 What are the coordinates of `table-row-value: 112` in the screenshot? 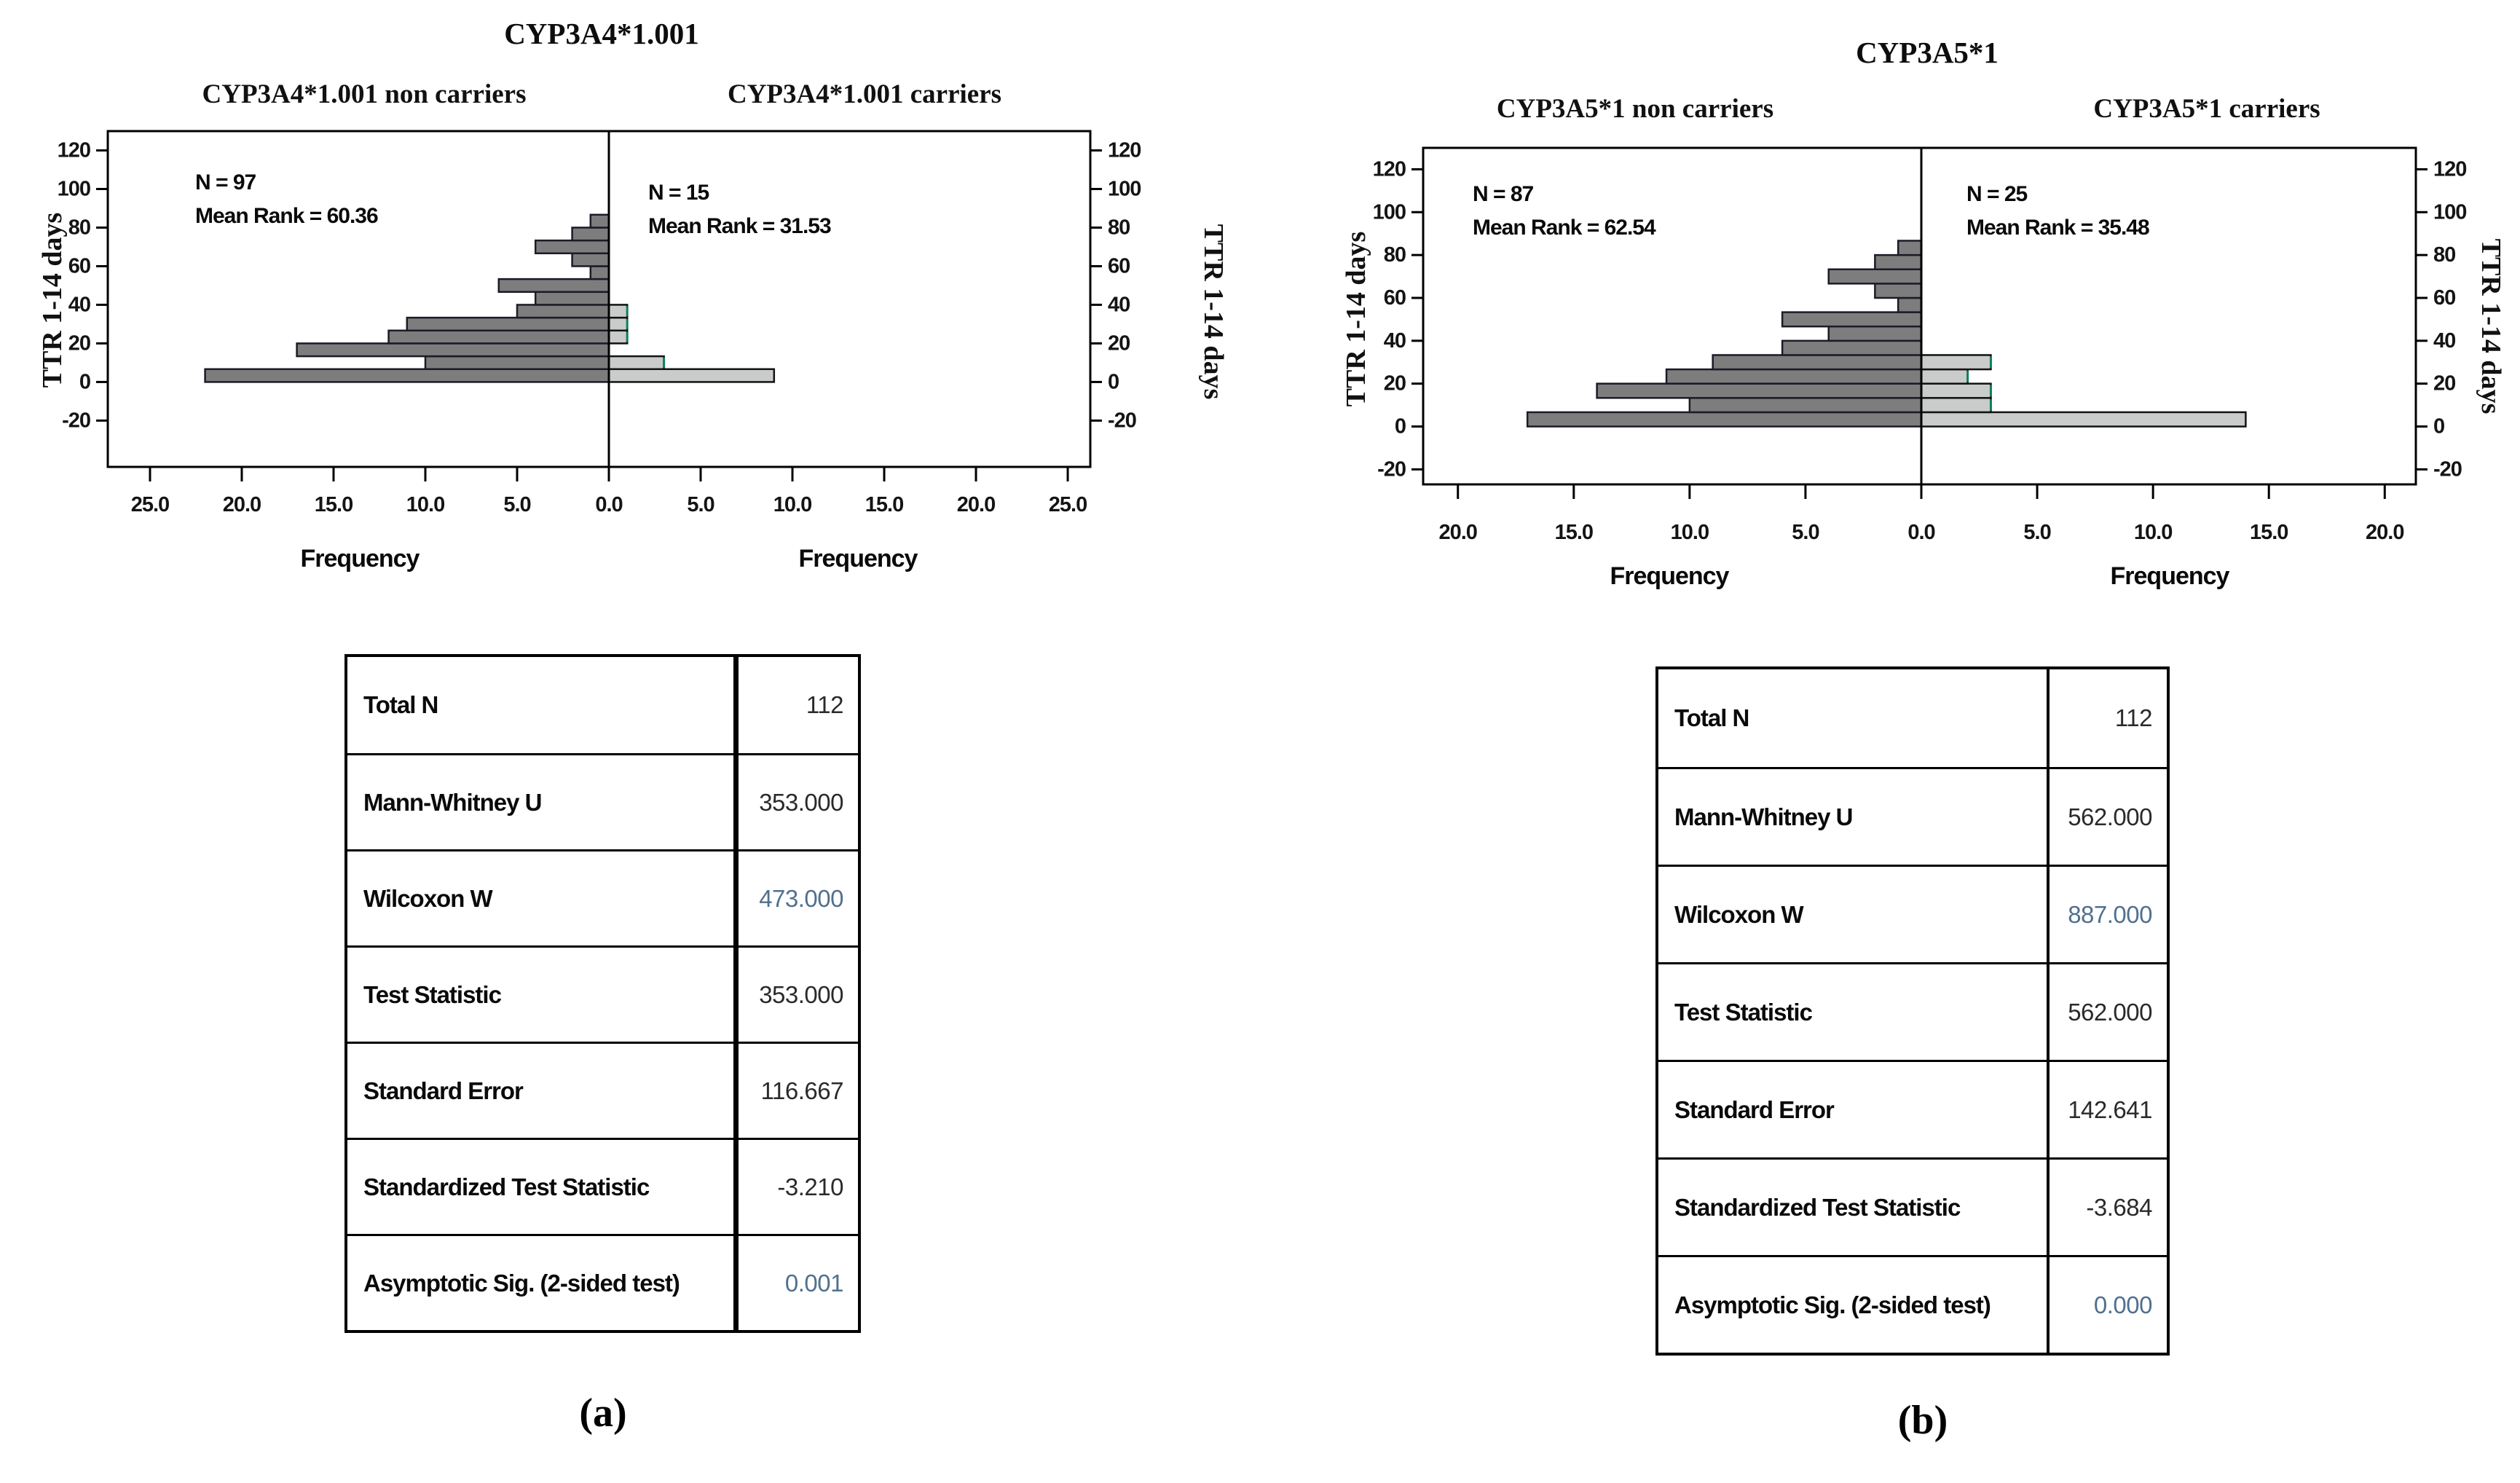 It's located at (2133, 718).